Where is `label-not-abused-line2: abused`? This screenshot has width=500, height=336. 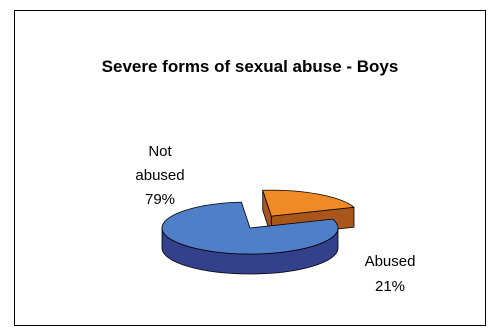
label-not-abused-line2: abused is located at coordinates (159, 175).